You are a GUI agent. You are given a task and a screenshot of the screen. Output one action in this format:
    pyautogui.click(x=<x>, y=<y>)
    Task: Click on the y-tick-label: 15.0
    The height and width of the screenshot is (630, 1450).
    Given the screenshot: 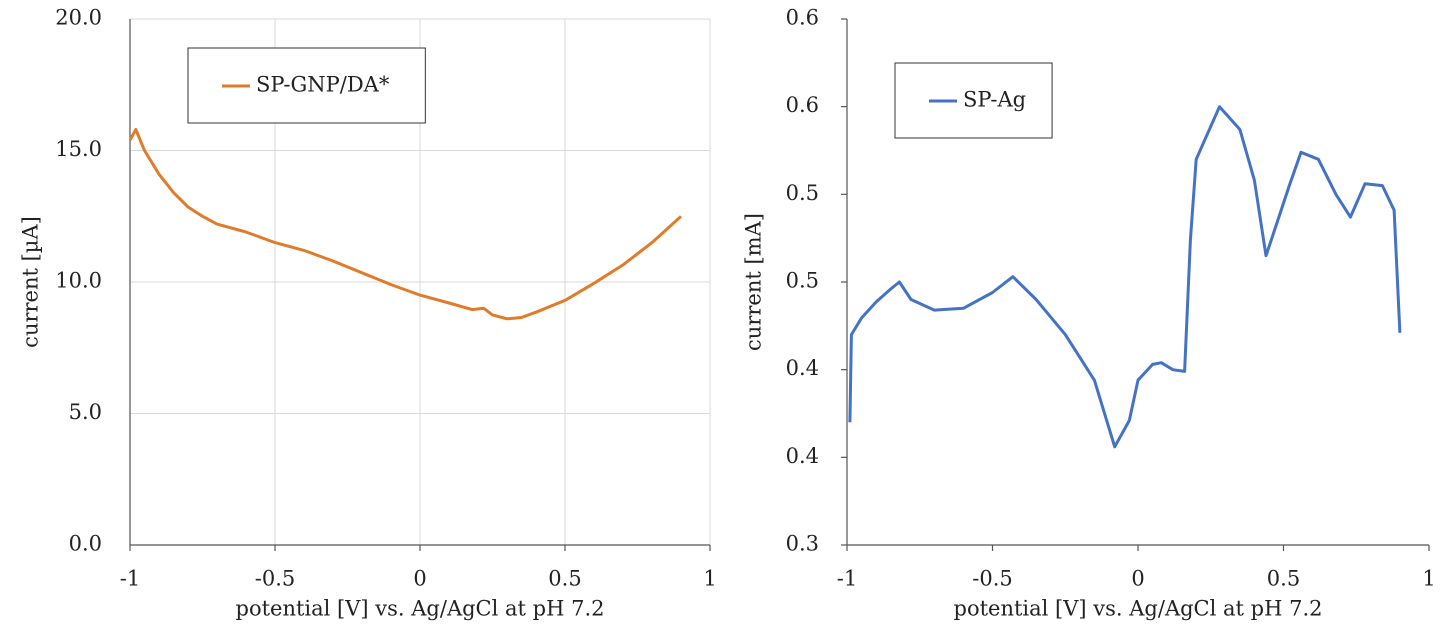 What is the action you would take?
    pyautogui.click(x=78, y=149)
    